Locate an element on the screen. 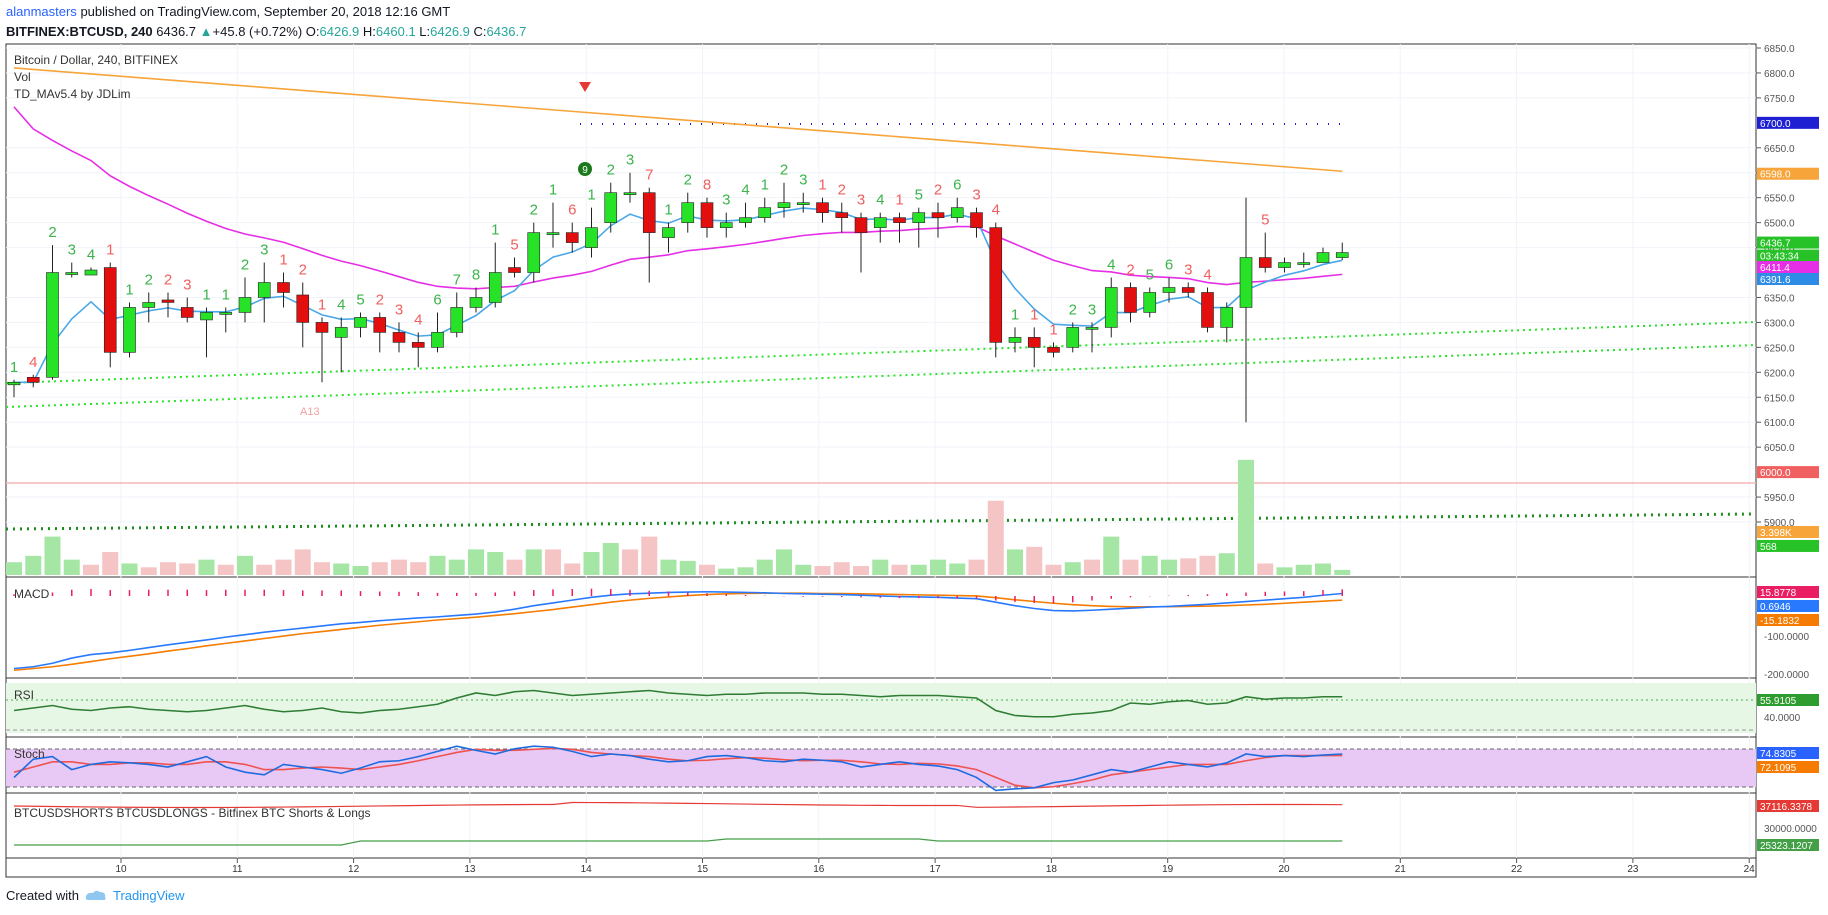 This screenshot has height=915, width=1828. tradingview-cloud-icon is located at coordinates (95, 895).